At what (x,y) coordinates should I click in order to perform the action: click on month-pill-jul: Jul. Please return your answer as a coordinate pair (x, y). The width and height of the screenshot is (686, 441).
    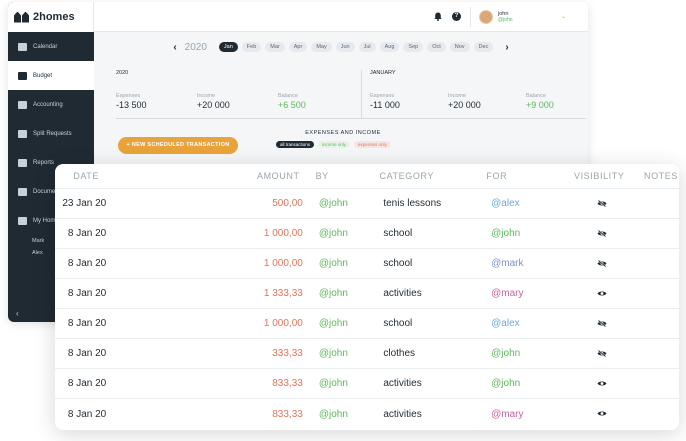
    Looking at the image, I should click on (367, 47).